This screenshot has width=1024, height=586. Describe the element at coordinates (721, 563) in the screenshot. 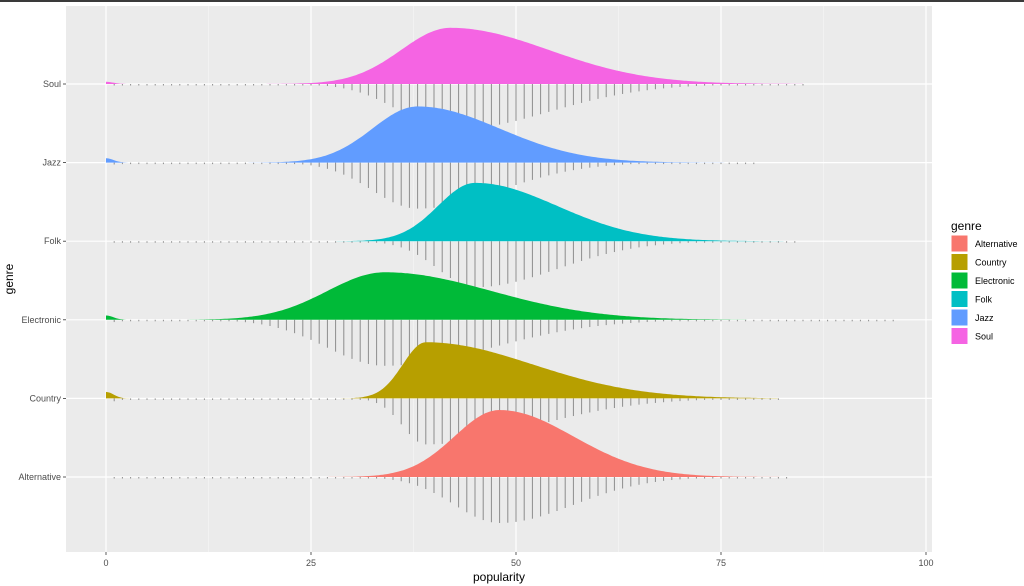

I see `x-tick-label: 75` at that location.